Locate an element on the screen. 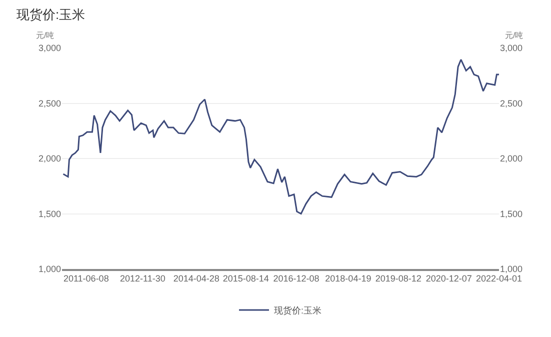 Image resolution: width=551 pixels, height=337 pixels. chart-title: 现货价:玉米 is located at coordinates (51, 14).